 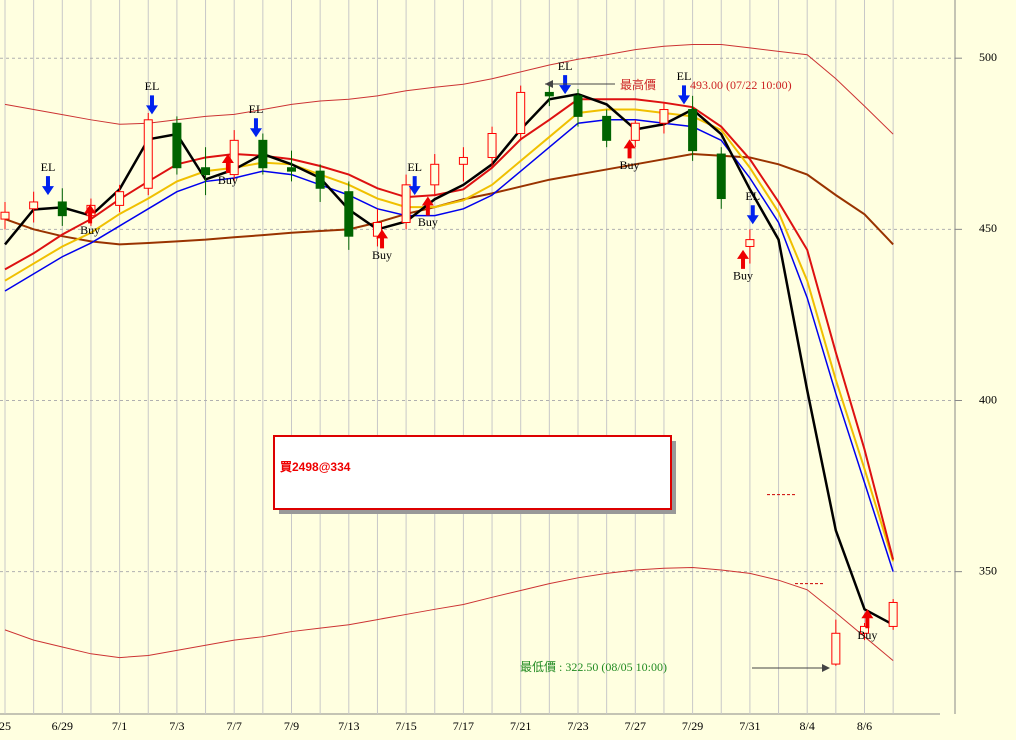 What do you see at coordinates (978, 370) in the screenshot?
I see `axis-area` at bounding box center [978, 370].